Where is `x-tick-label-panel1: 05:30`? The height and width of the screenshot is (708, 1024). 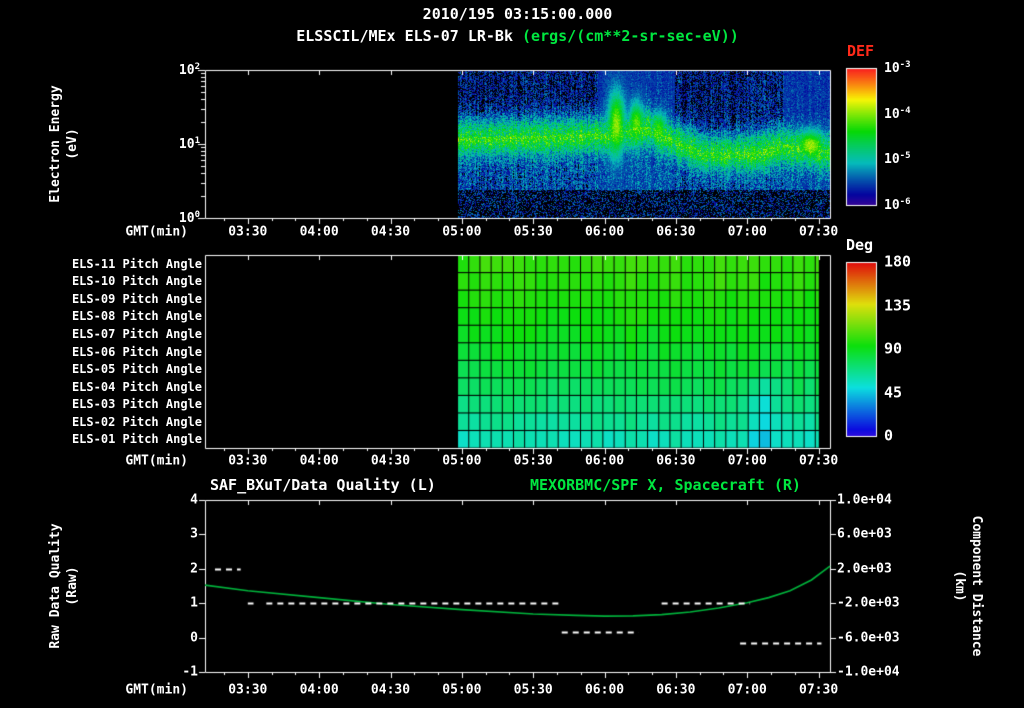
x-tick-label-panel1: 05:30 is located at coordinates (533, 232).